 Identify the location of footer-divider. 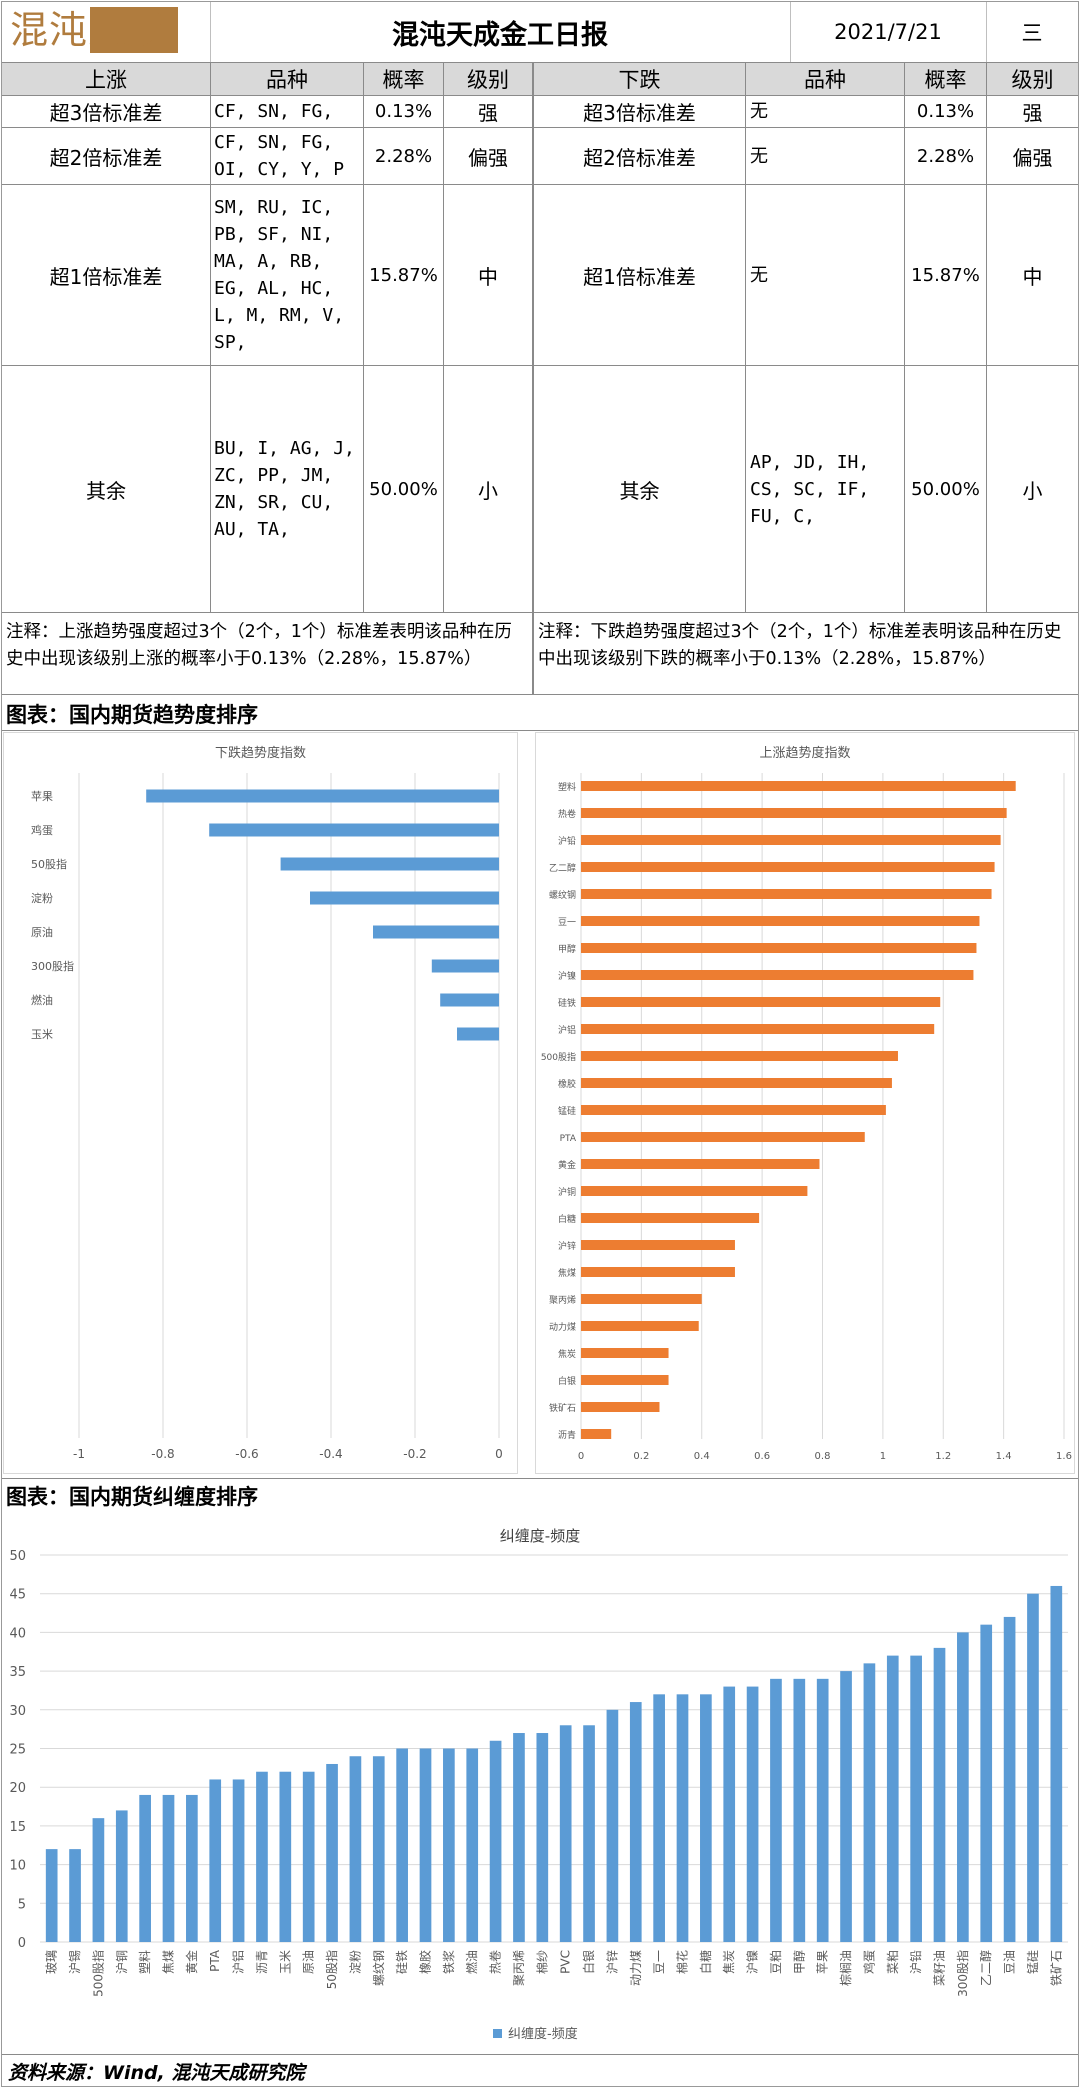
(540, 2054).